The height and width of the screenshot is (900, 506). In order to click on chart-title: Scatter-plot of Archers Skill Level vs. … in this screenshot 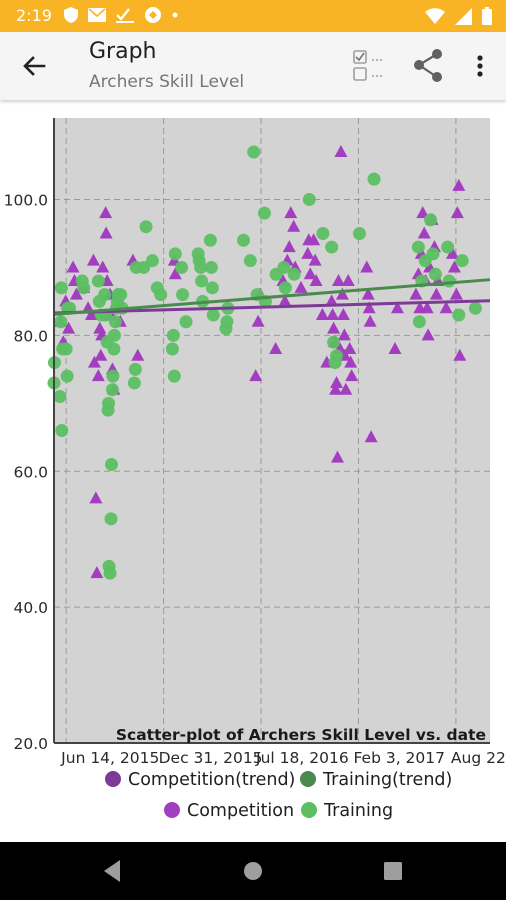, I will do `click(301, 735)`.